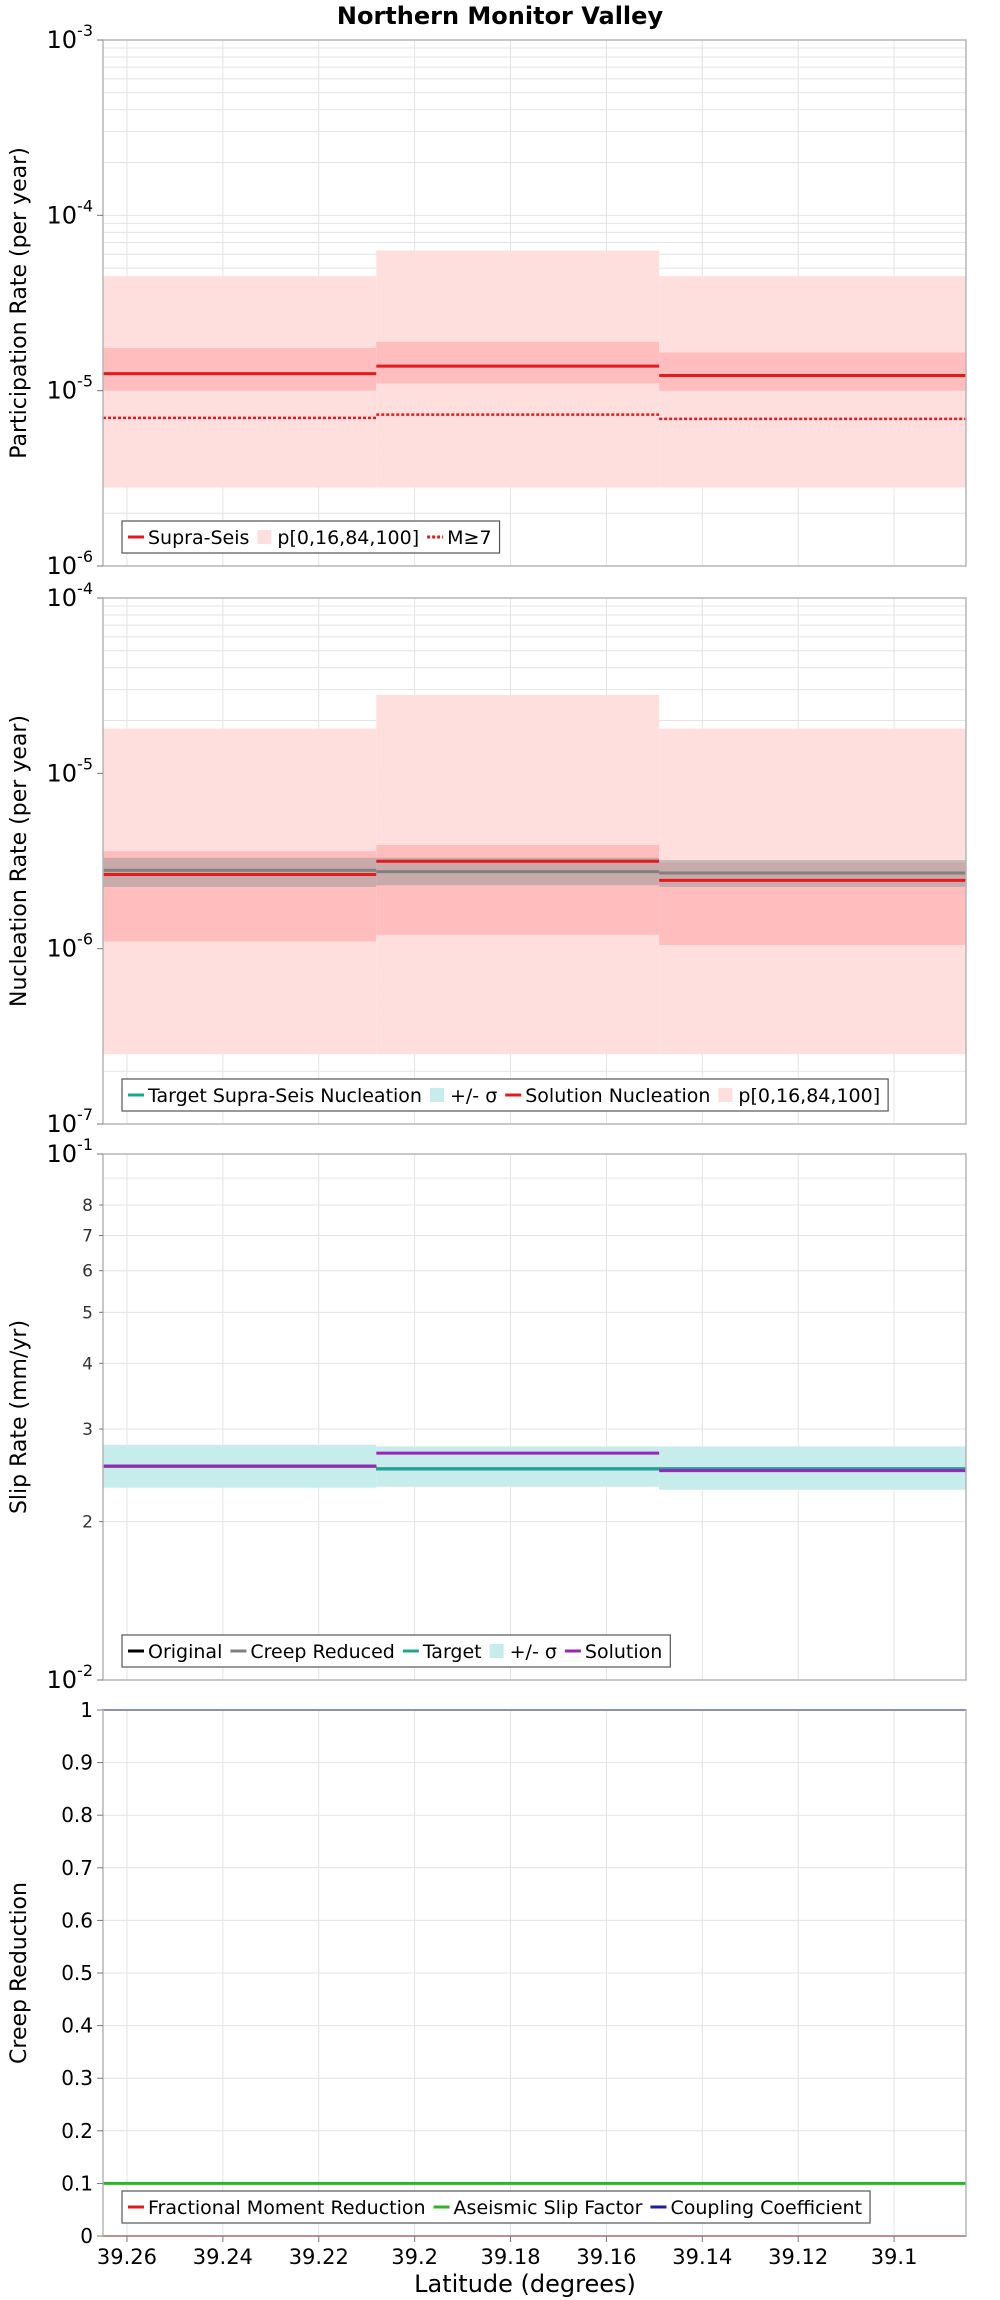 This screenshot has width=1000, height=2300. Describe the element at coordinates (87, 1430) in the screenshot. I see `y-minor-tick-label: 3` at that location.